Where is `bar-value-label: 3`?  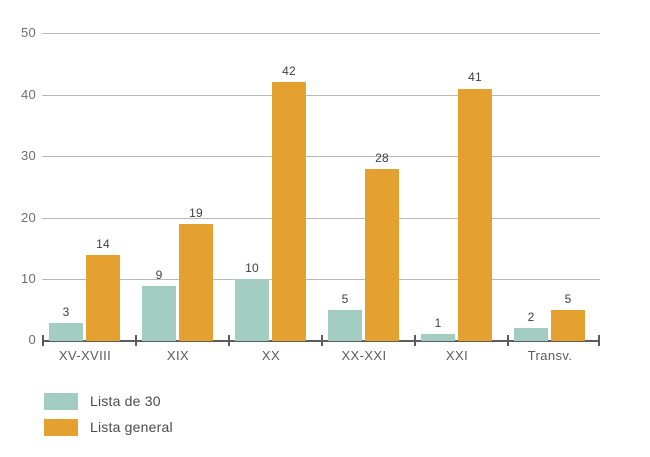
bar-value-label: 3 is located at coordinates (66, 312).